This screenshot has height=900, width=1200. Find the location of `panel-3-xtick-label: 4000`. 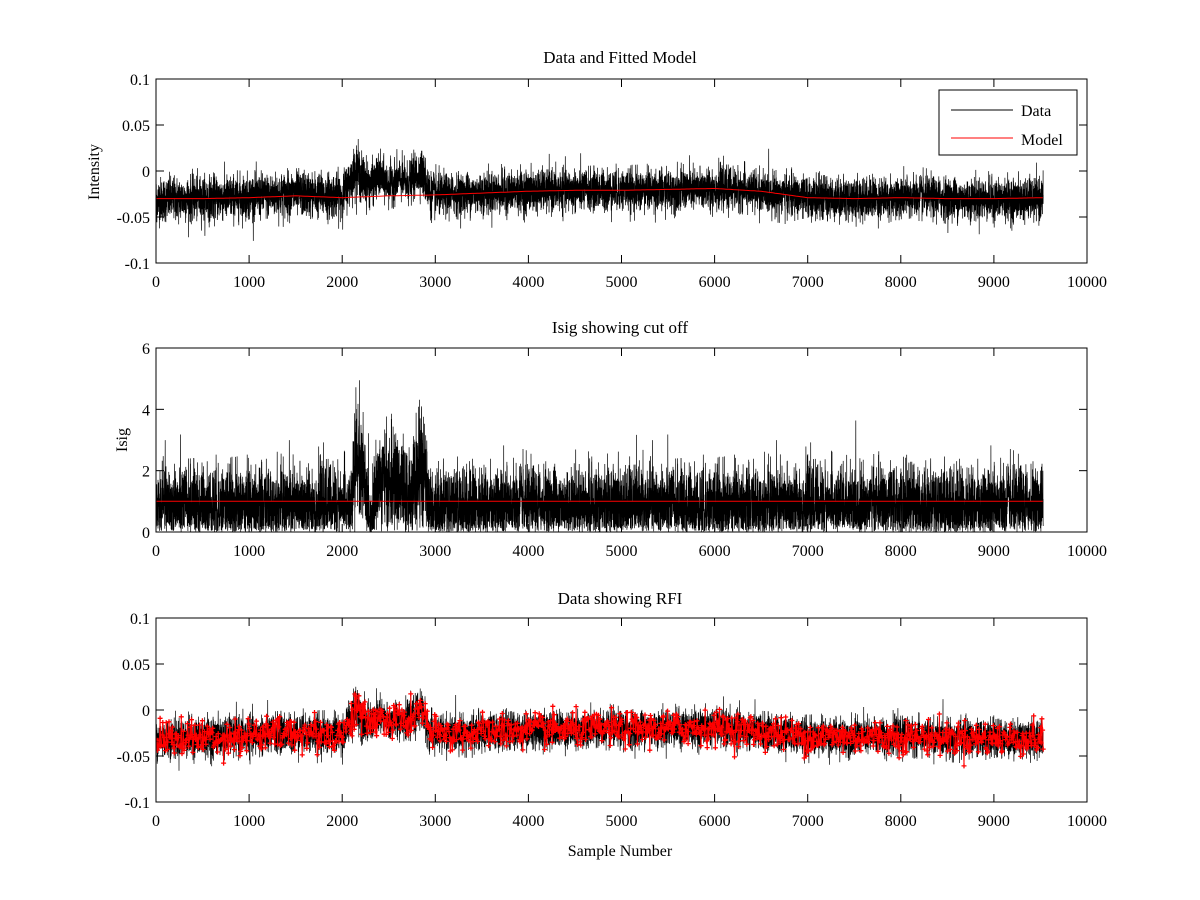

panel-3-xtick-label: 4000 is located at coordinates (528, 821).